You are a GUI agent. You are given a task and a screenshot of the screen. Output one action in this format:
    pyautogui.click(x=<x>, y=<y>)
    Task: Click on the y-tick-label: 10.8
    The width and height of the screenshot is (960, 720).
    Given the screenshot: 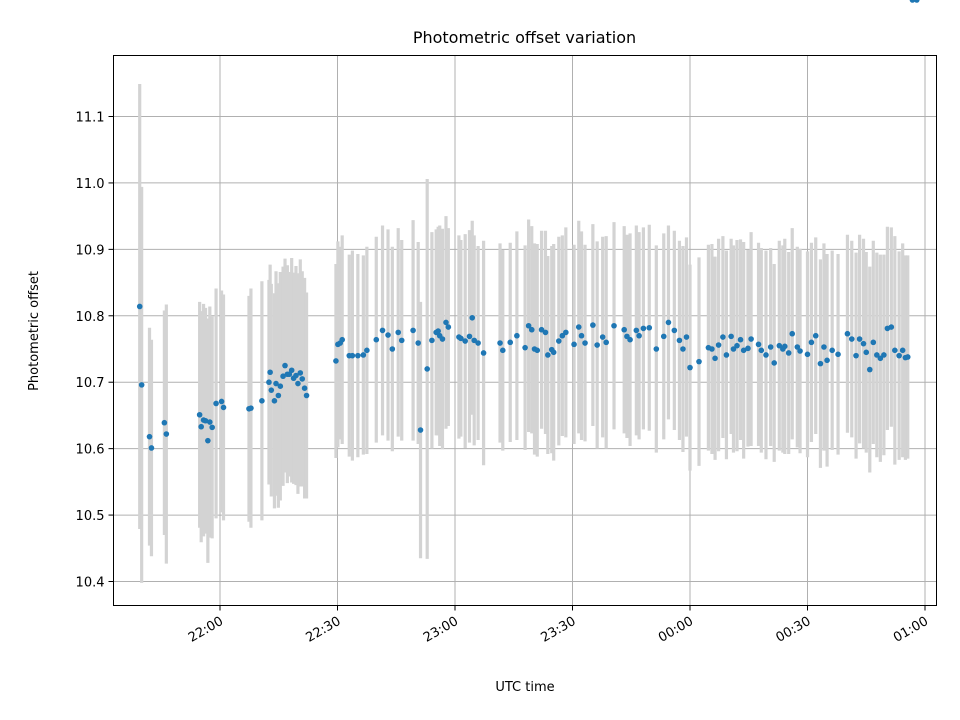 What is the action you would take?
    pyautogui.click(x=90, y=317)
    